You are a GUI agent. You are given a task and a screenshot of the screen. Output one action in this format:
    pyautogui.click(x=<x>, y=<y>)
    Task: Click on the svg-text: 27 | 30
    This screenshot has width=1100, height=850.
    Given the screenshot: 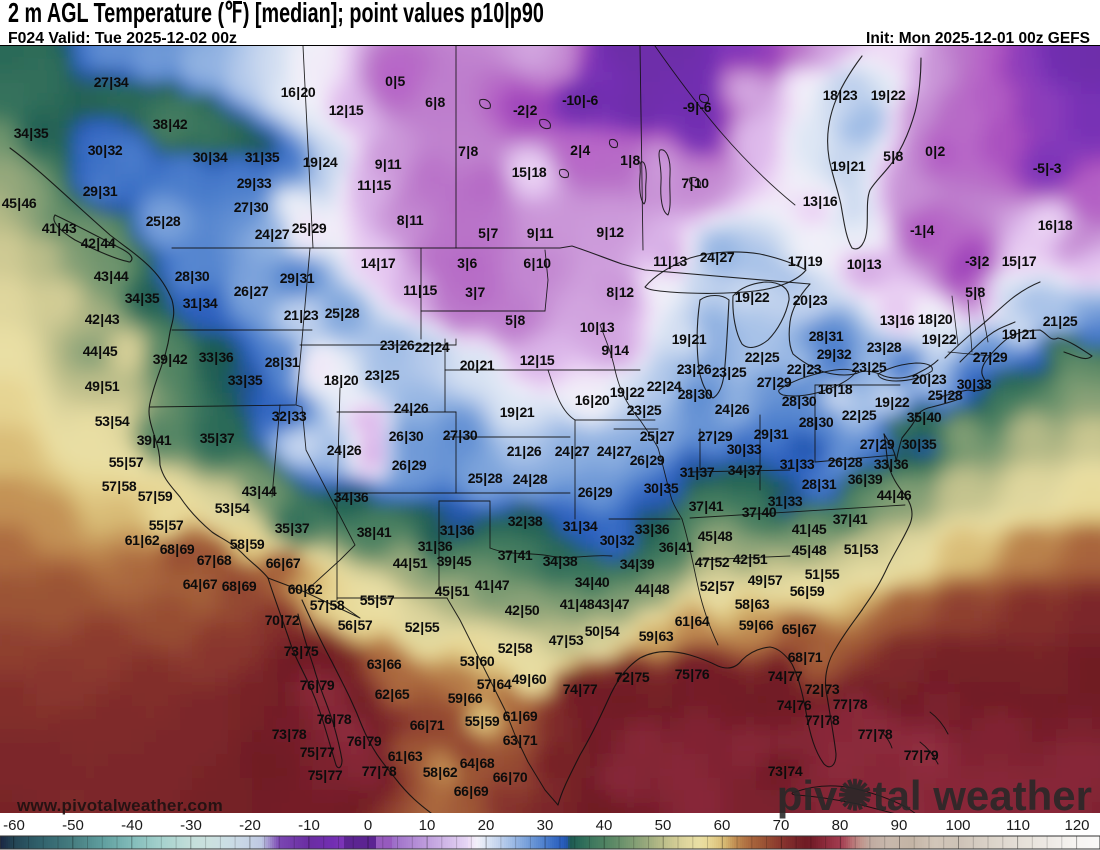 What is the action you would take?
    pyautogui.click(x=251, y=207)
    